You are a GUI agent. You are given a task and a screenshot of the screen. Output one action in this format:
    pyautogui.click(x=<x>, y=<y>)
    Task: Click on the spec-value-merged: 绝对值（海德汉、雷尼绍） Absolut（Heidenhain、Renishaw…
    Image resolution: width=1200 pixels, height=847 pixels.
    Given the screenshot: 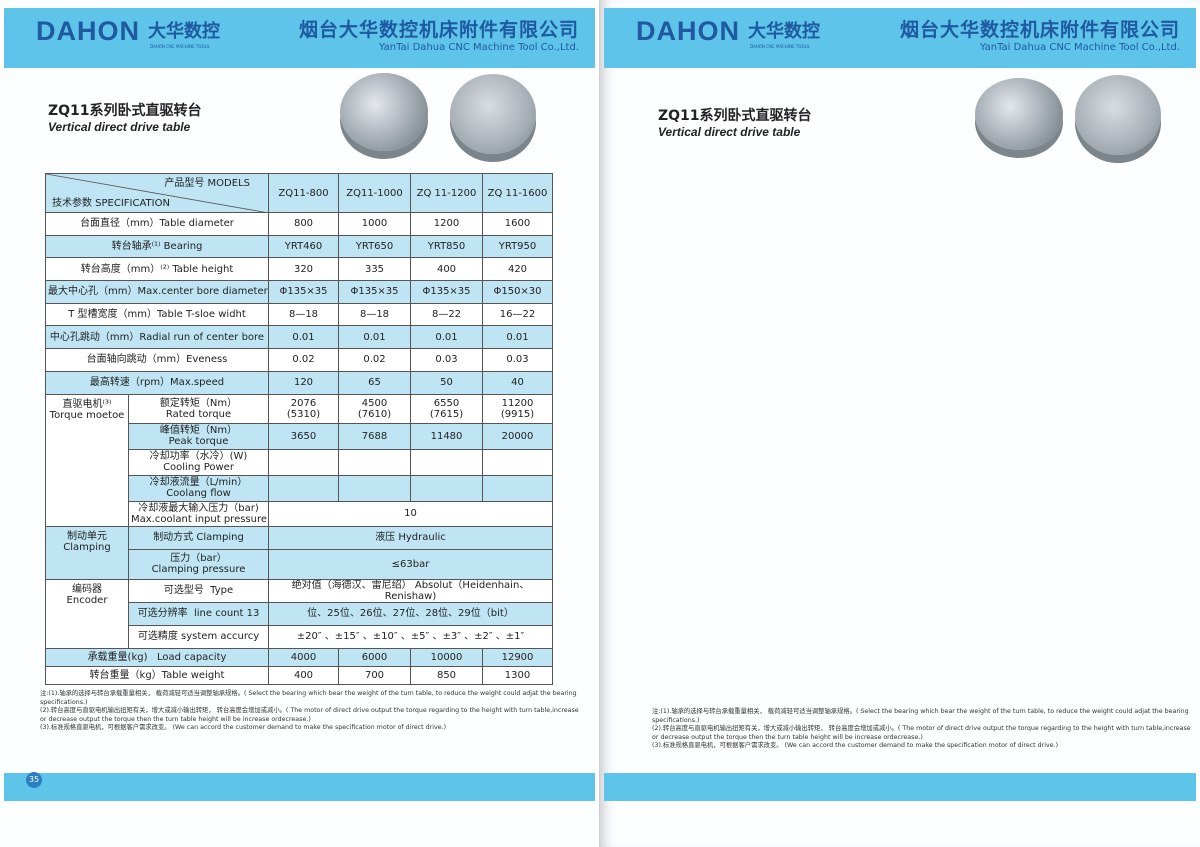 What is the action you would take?
    pyautogui.click(x=410, y=590)
    